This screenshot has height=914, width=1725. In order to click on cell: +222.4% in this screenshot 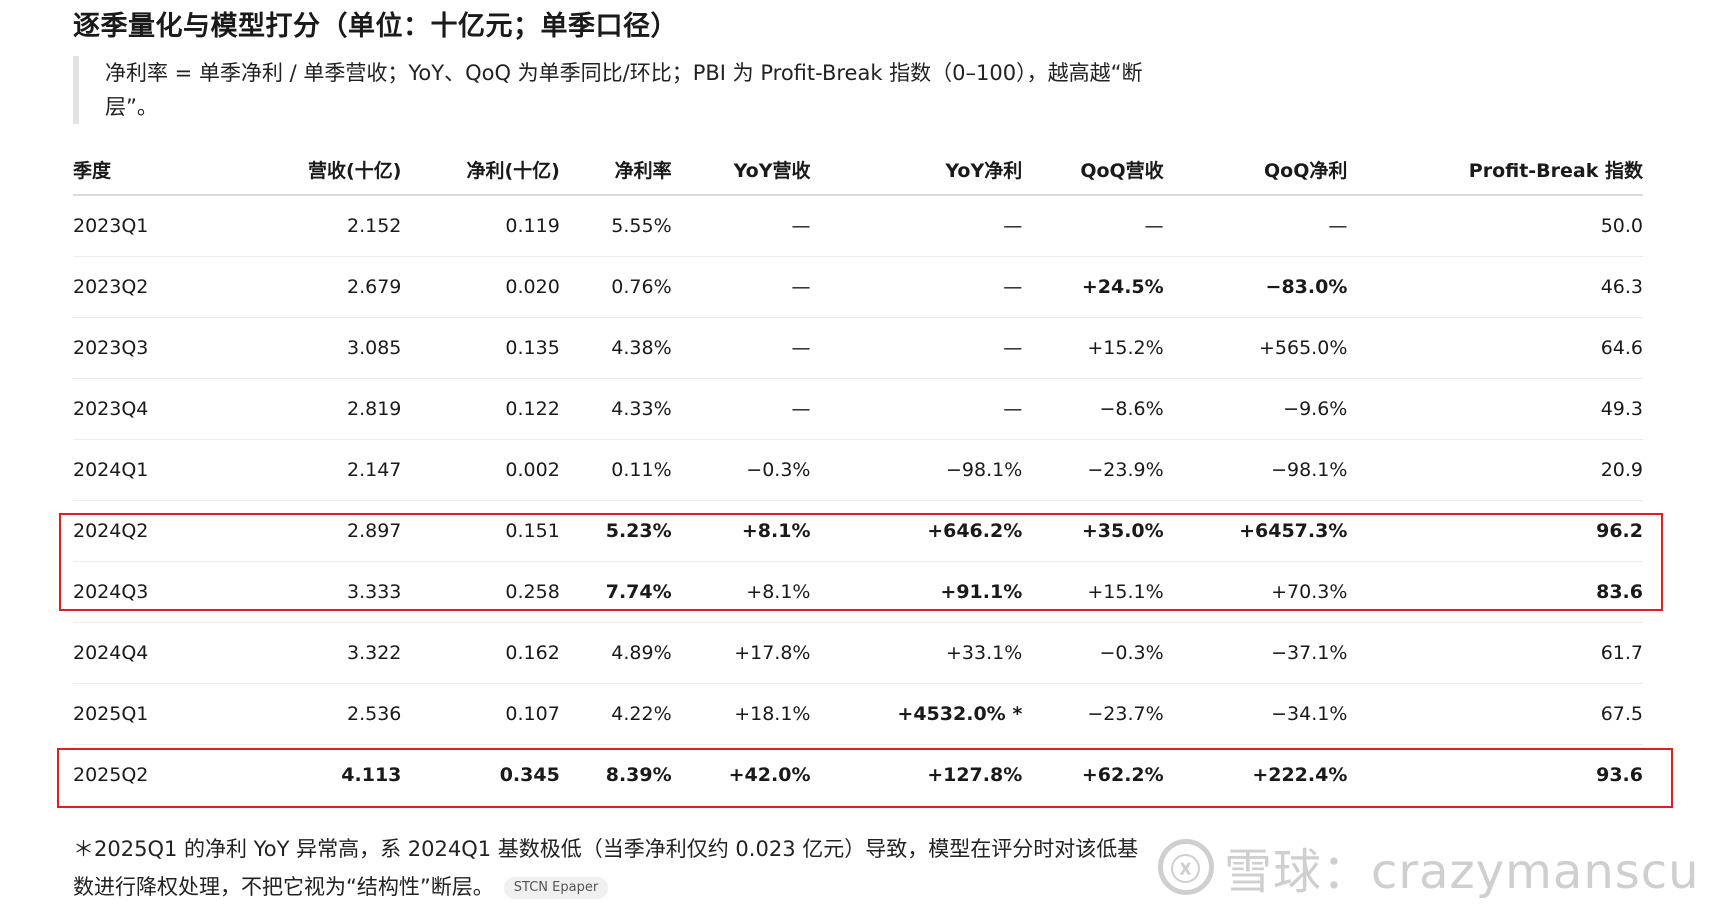, I will do `click(1300, 775)`.